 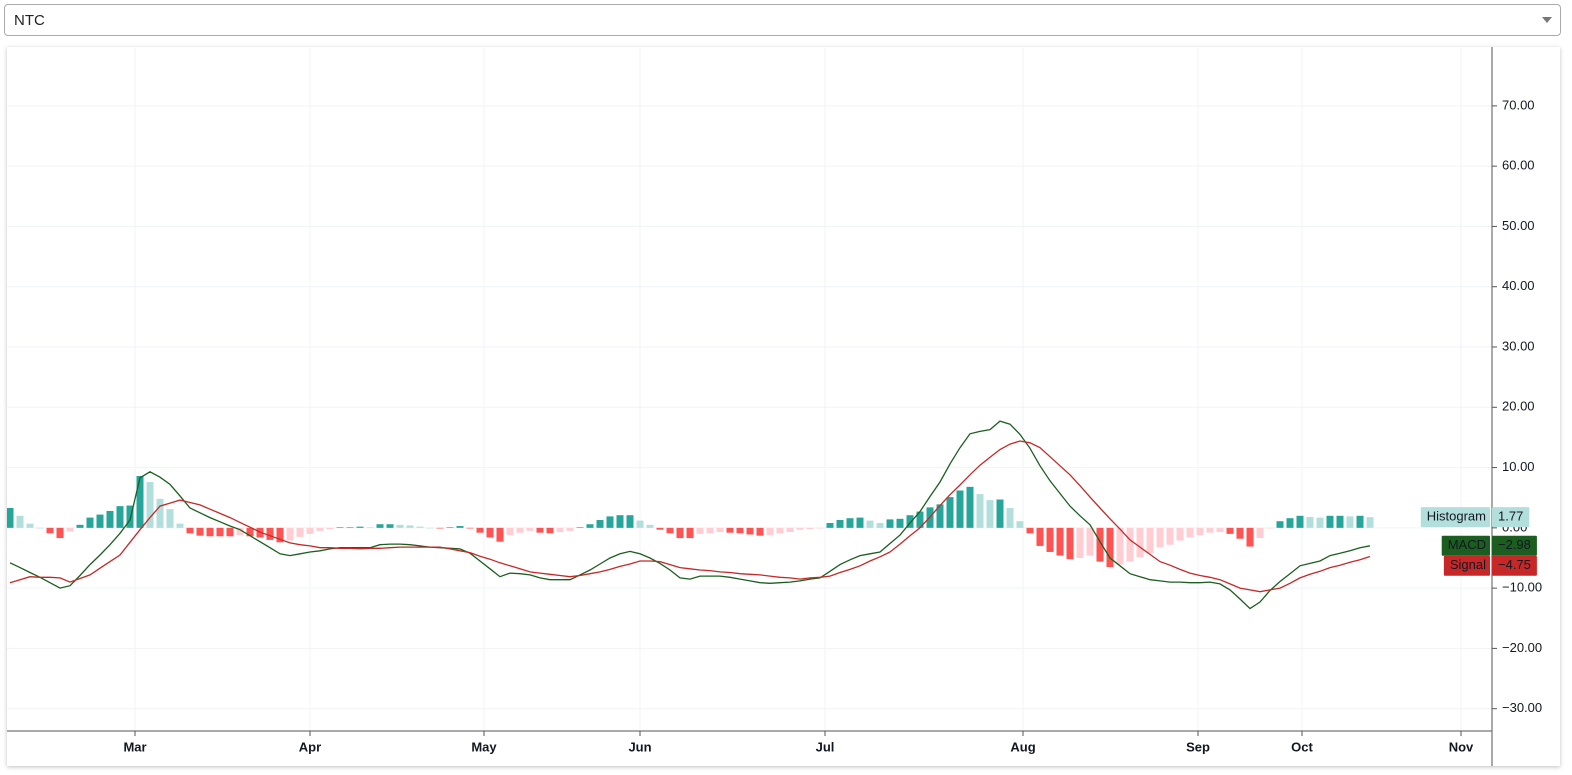 I want to click on x-tick-label: Sep, so click(x=1198, y=746).